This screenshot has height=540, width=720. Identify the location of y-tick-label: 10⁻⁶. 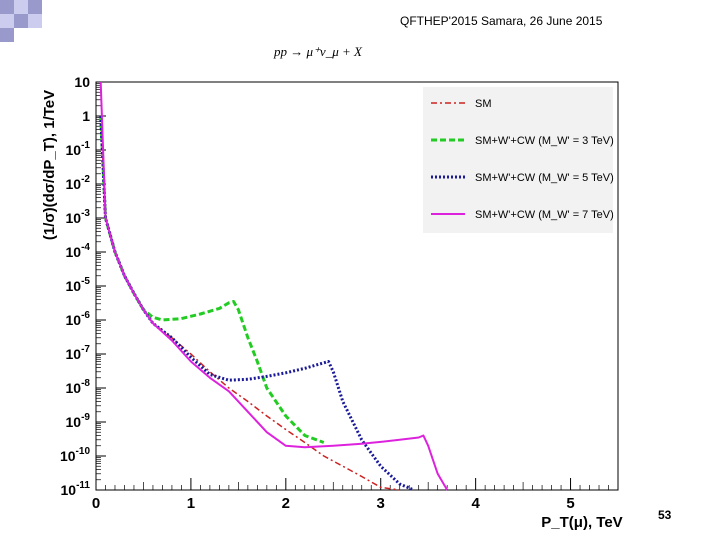
(78, 319).